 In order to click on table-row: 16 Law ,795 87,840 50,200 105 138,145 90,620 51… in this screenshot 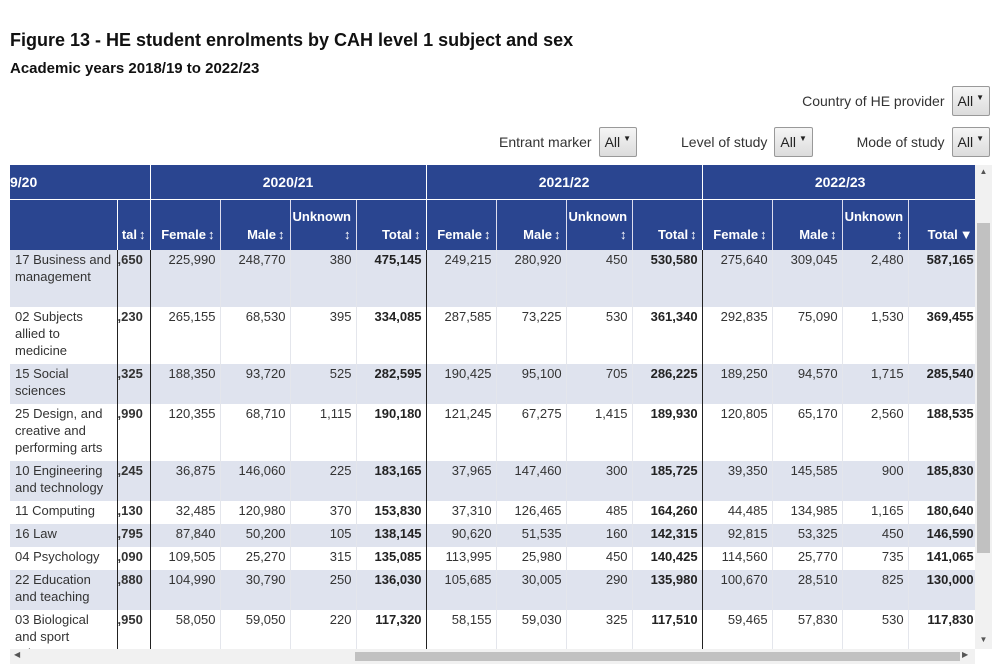, I will do `click(492, 535)`.